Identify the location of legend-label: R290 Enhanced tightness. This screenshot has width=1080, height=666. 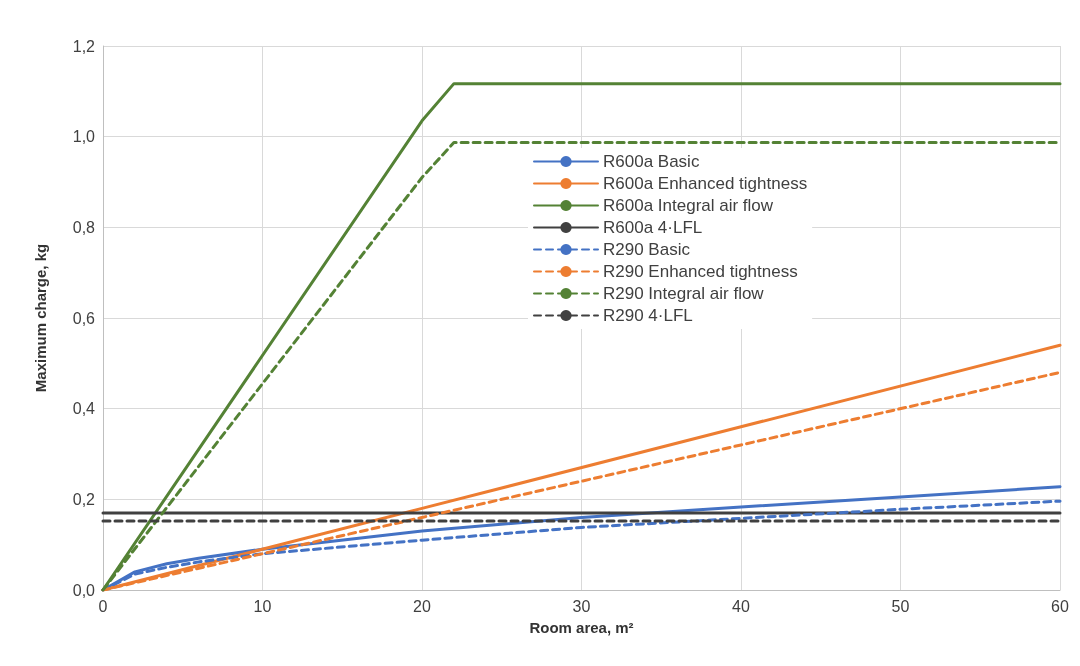
(700, 271).